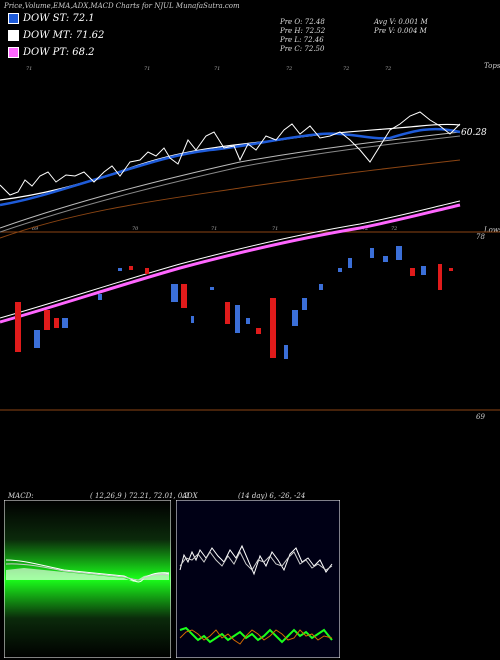  What do you see at coordinates (214, 229) in the screenshot?
I see `low-mark-3: 71` at bounding box center [214, 229].